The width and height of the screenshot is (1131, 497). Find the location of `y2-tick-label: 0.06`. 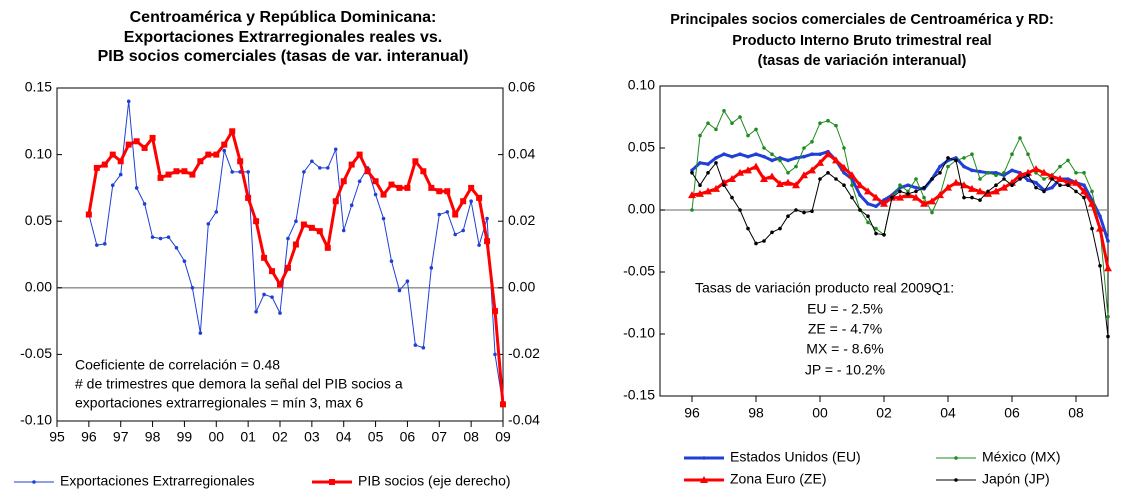

y2-tick-label: 0.06 is located at coordinates (521, 87).